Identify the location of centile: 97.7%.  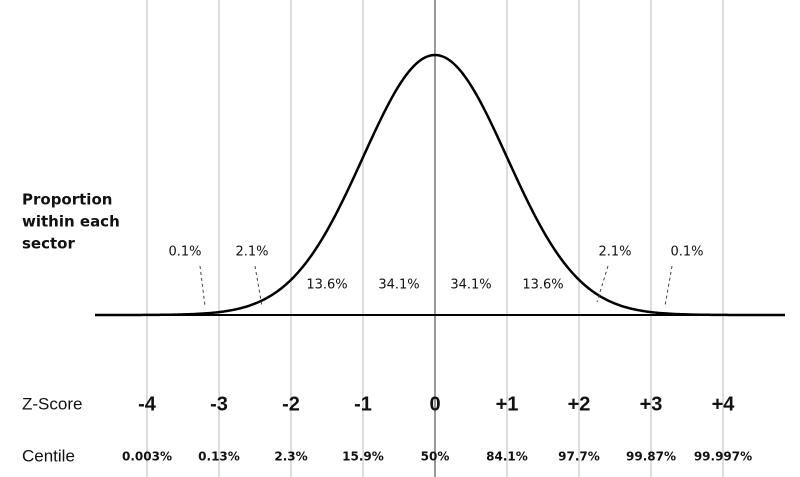
(579, 457).